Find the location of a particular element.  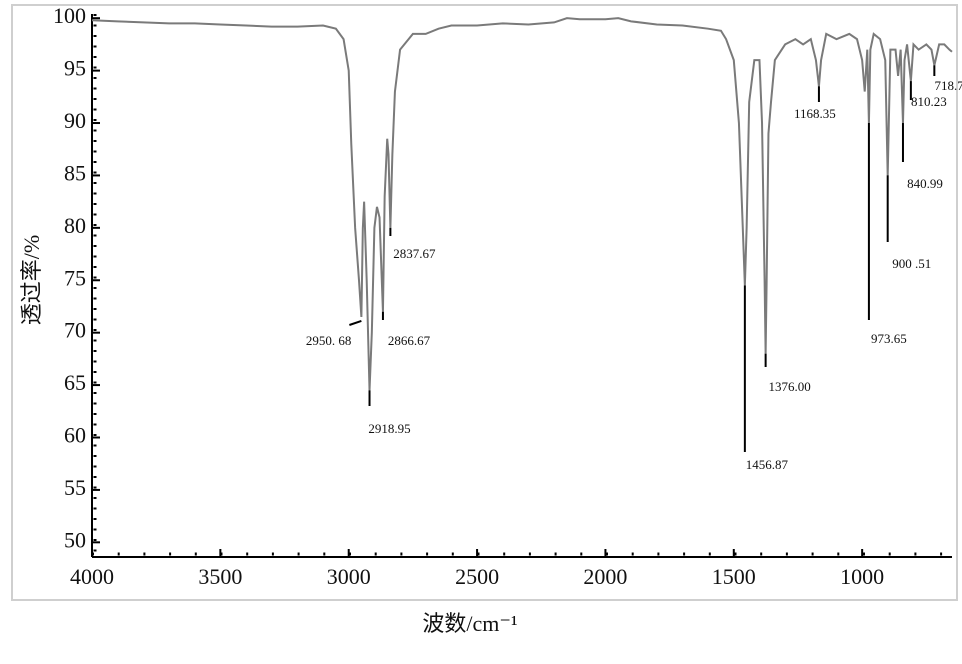

y-tick-label: 65 is located at coordinates (75, 382).